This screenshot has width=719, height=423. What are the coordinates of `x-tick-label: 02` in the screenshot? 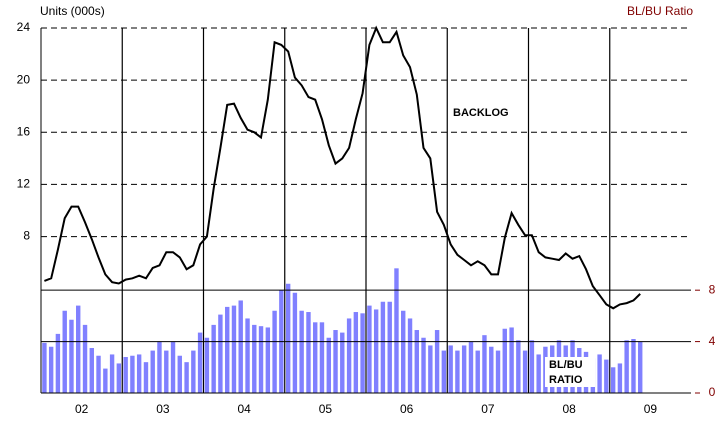 It's located at (82, 409).